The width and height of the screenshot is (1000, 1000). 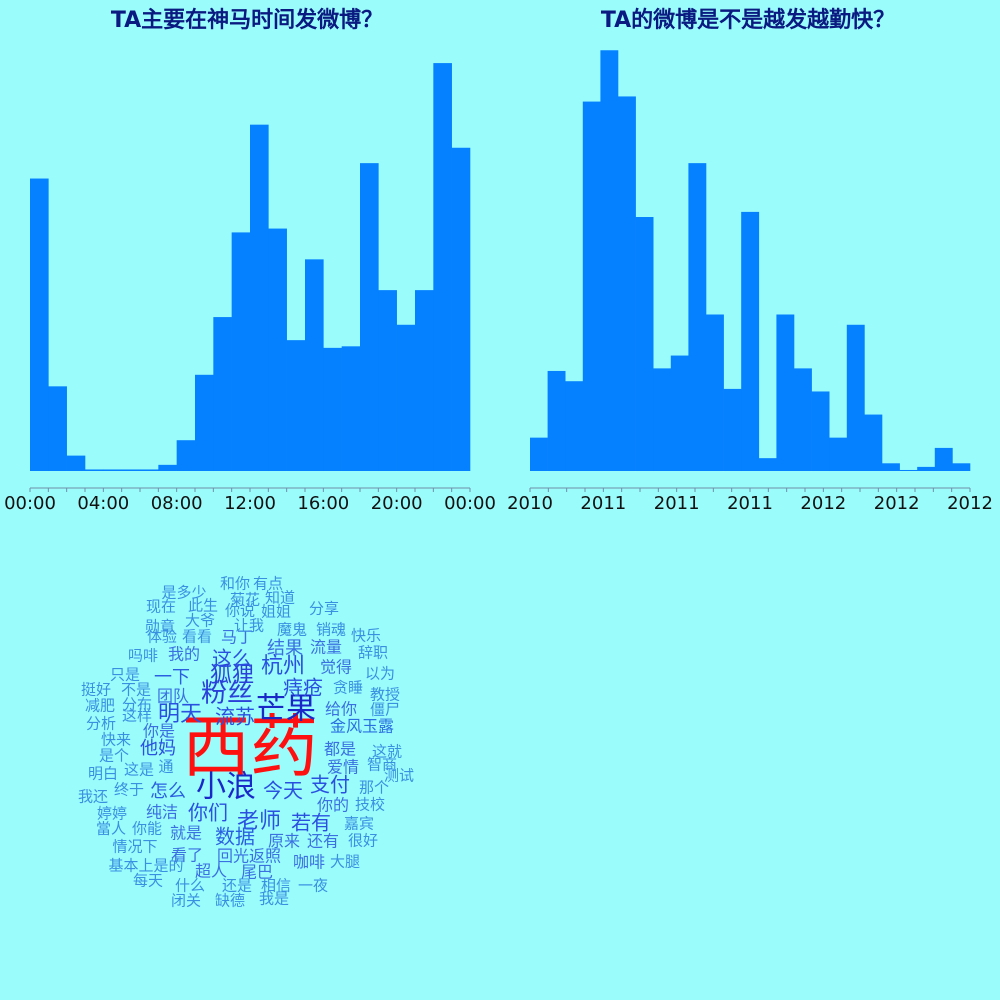 I want to click on cloud-word: 你的, so click(x=333, y=805).